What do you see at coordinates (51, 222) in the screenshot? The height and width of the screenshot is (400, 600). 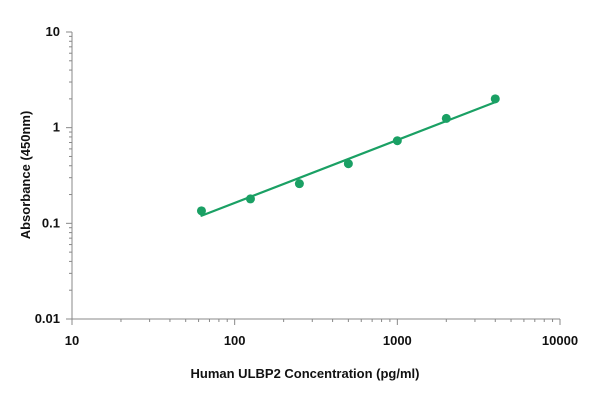 I see `y-tick-label: 0.1` at bounding box center [51, 222].